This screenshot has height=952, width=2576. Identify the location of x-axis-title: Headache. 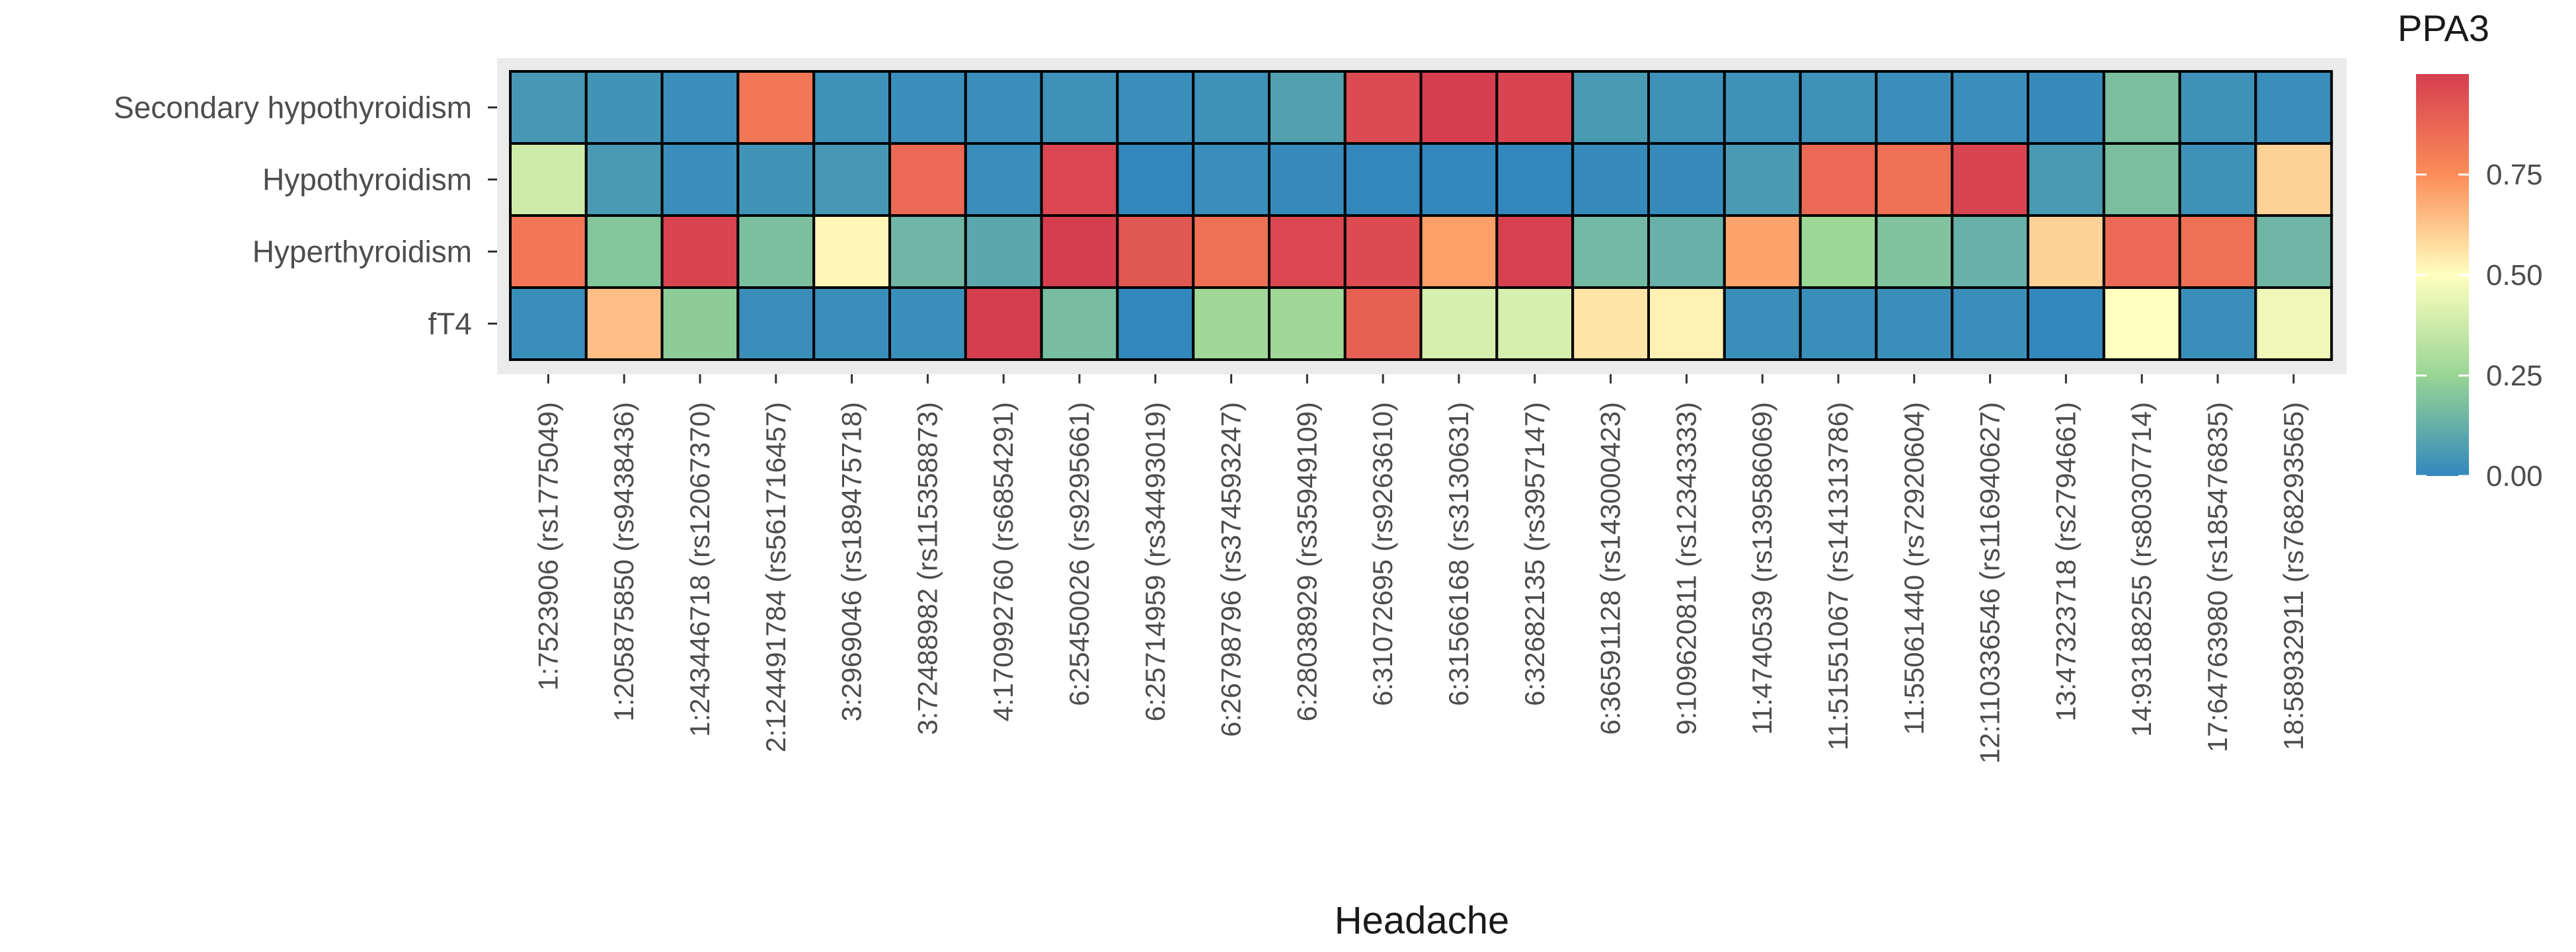
(1422, 920).